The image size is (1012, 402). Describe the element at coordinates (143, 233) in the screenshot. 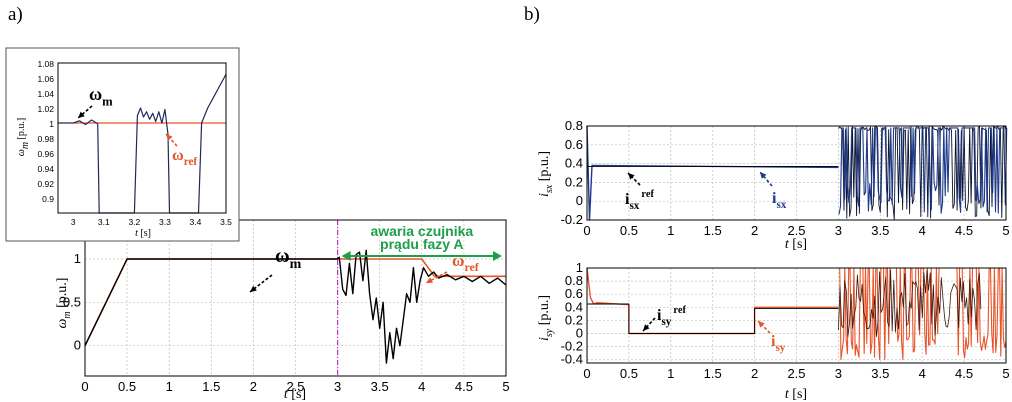

I see `inset-x-axis-label: t [s]` at that location.